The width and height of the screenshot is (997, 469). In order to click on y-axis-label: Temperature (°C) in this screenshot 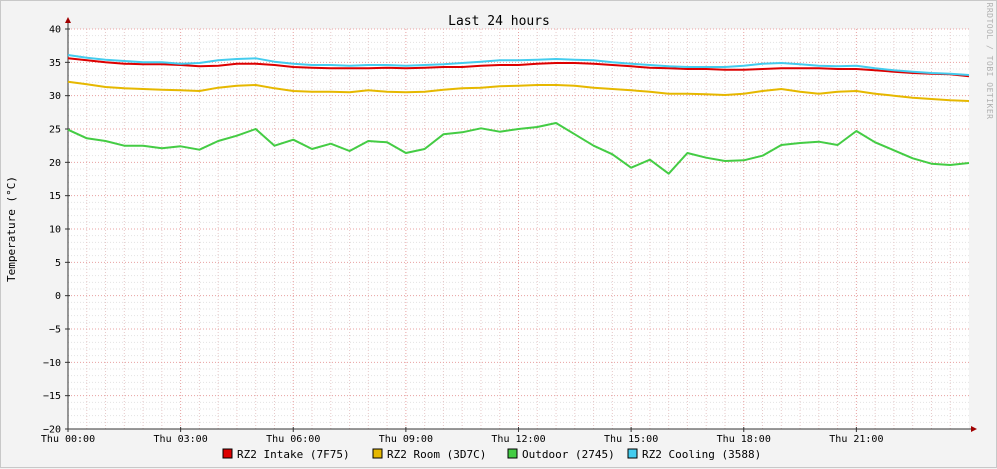, I will do `click(11, 229)`.